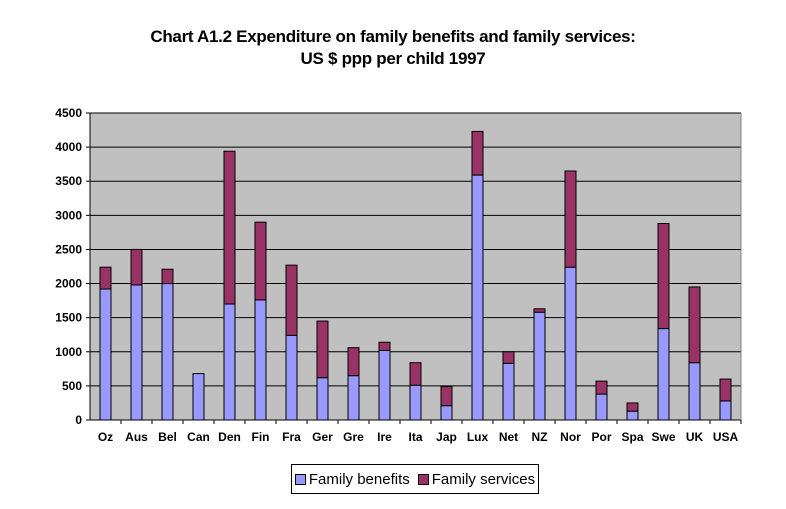 The width and height of the screenshot is (786, 509). Describe the element at coordinates (68, 147) in the screenshot. I see `y-tick-label: 4000` at that location.